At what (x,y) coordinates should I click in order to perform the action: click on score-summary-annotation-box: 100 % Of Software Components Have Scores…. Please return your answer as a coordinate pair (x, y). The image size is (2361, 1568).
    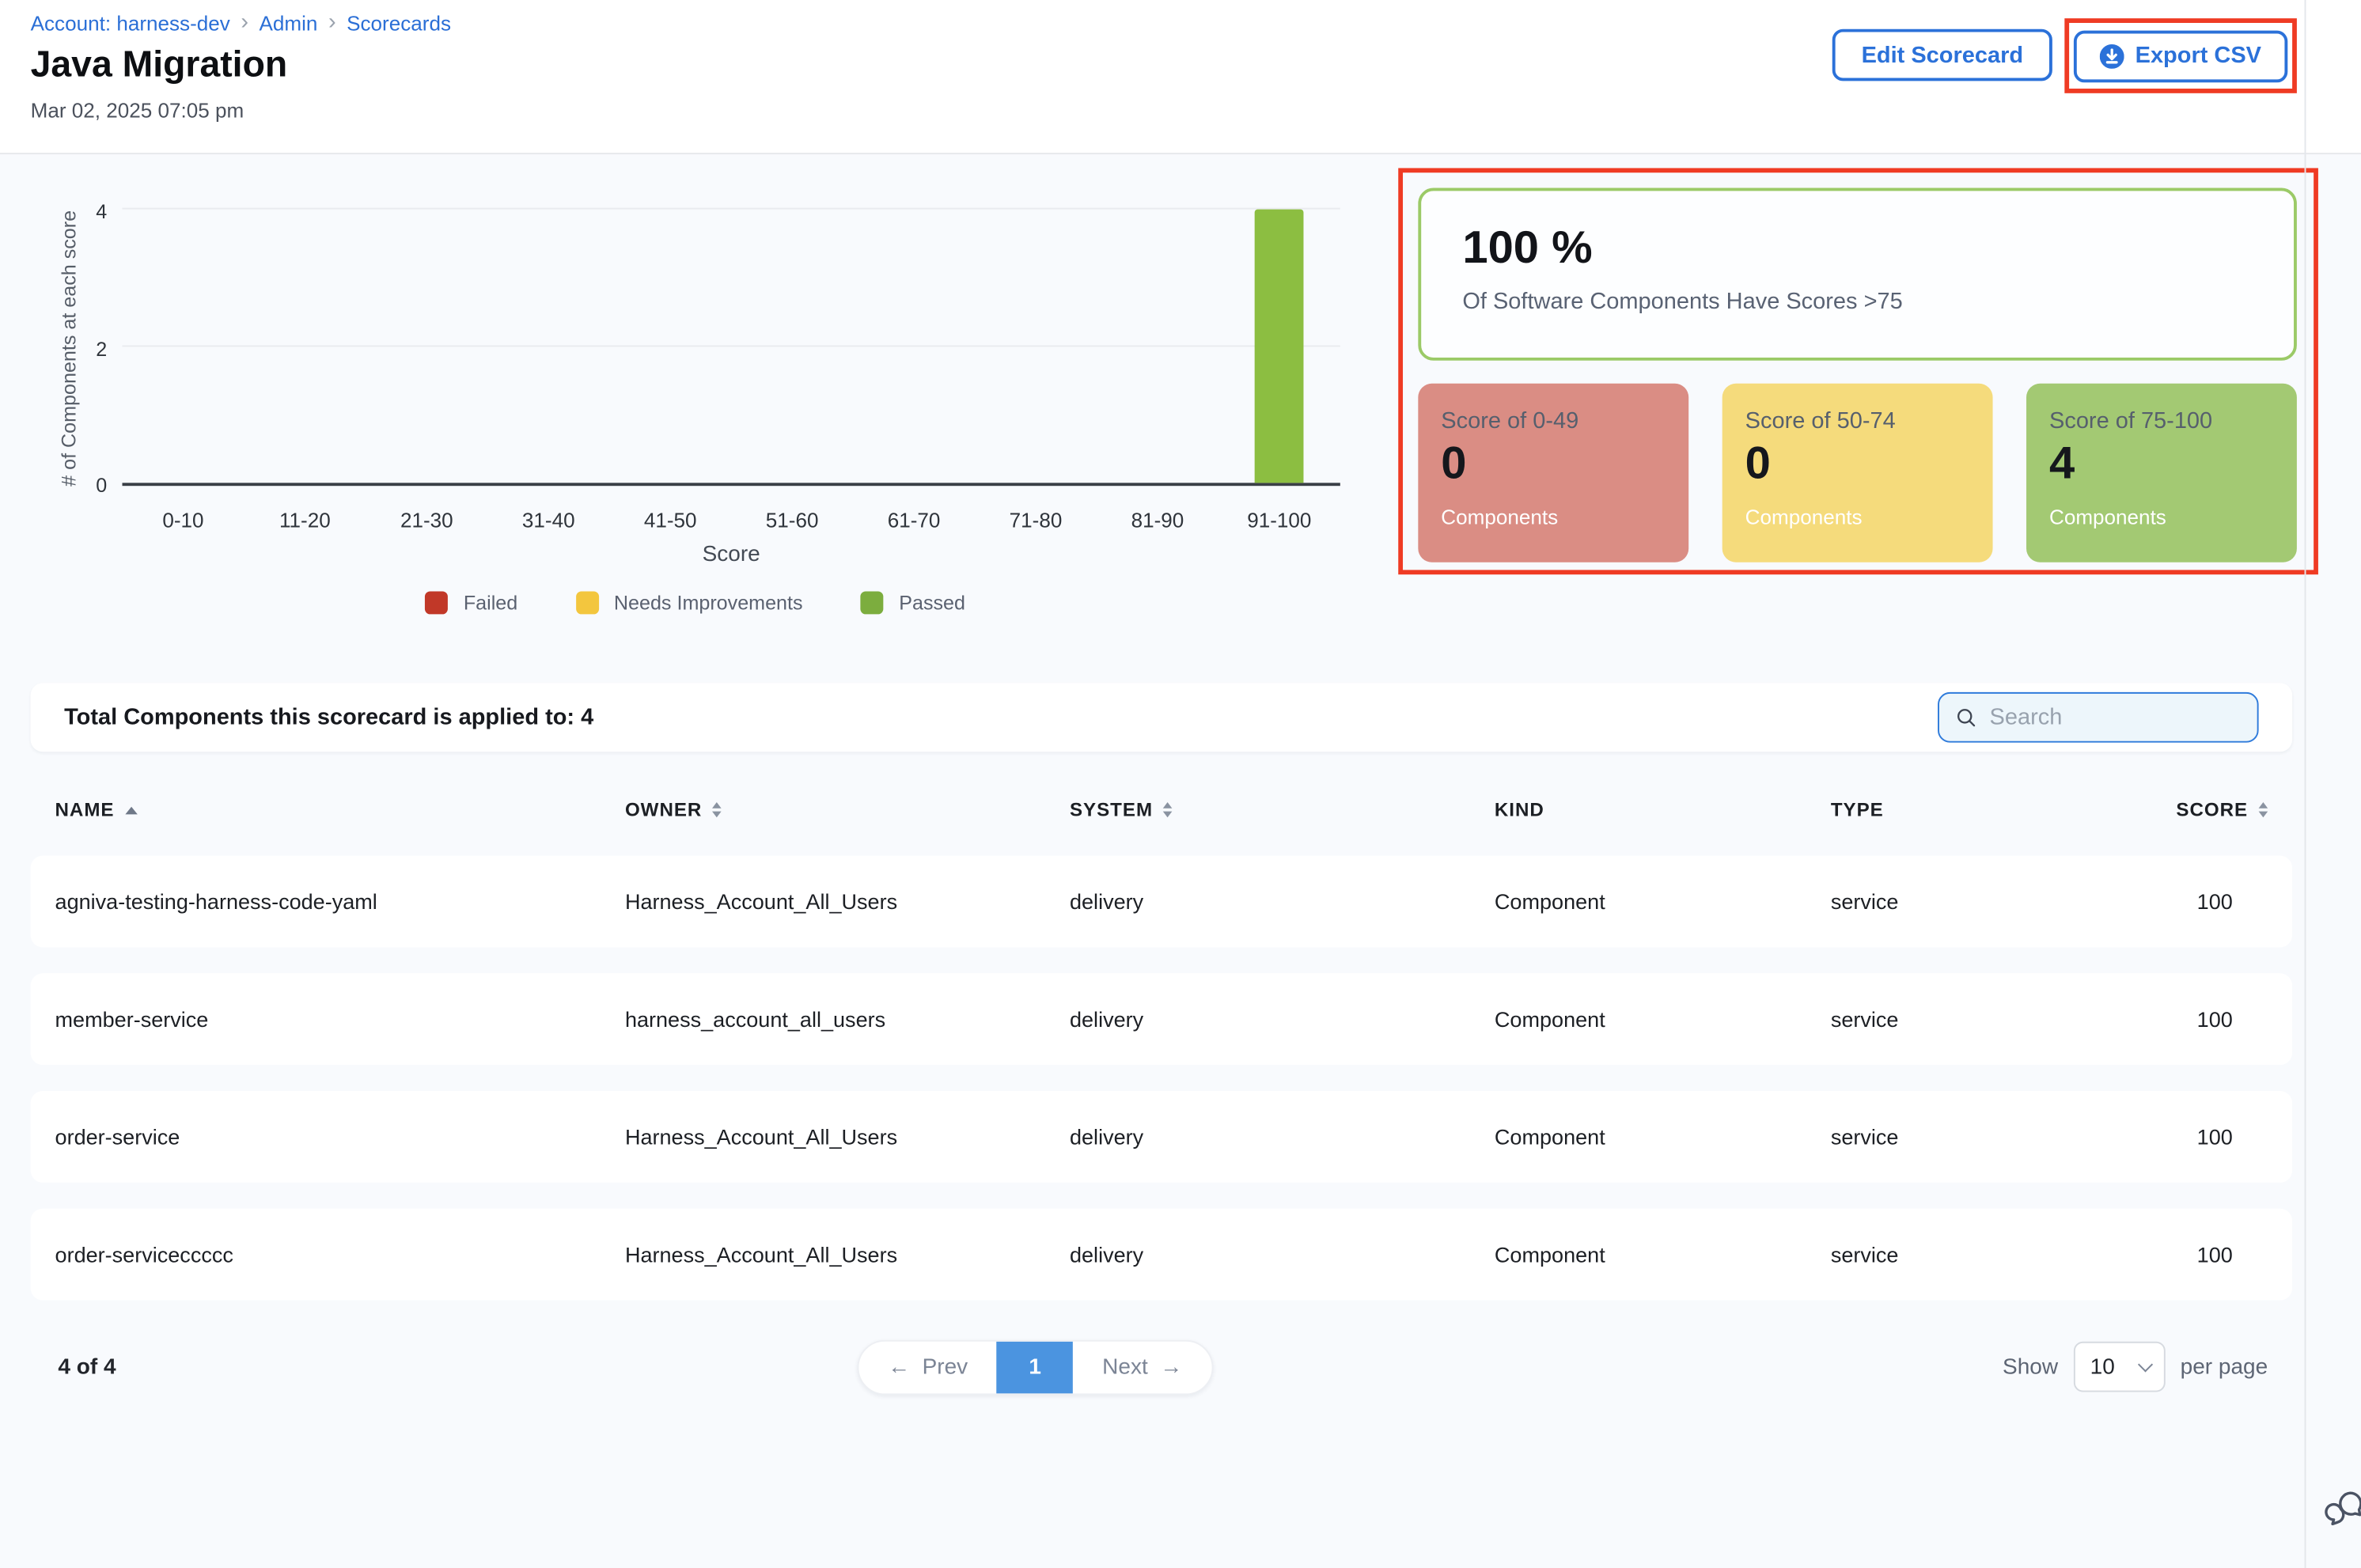
    Looking at the image, I should click on (1858, 371).